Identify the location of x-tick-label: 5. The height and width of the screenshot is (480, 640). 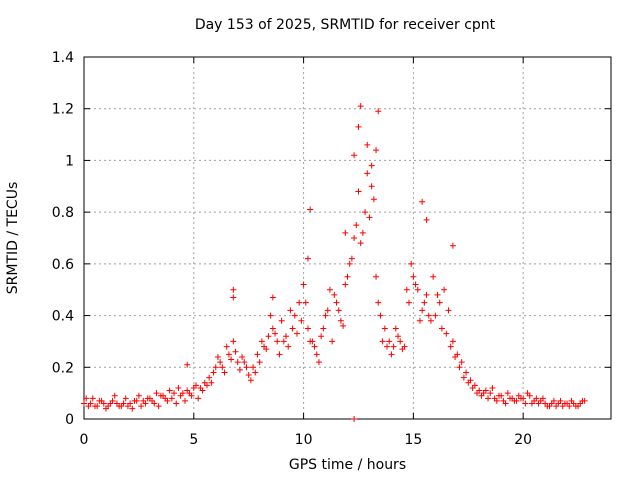
(193, 440).